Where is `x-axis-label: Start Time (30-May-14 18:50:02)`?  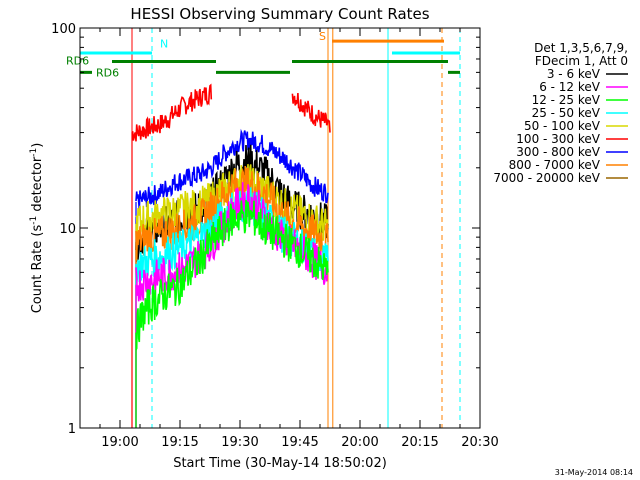
x-axis-label: Start Time (30-May-14 18:50:02) is located at coordinates (280, 463).